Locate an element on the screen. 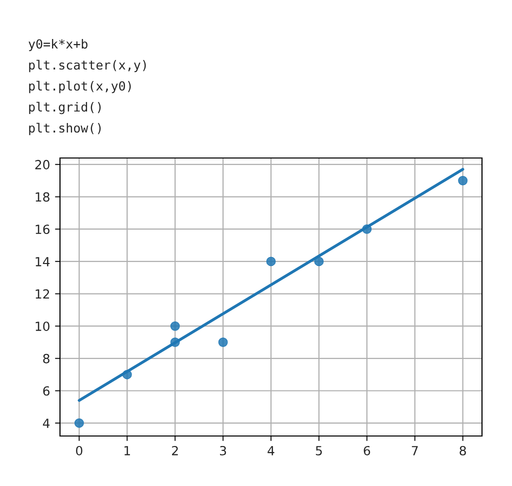 The height and width of the screenshot is (486, 512). x-tick-label: 5 is located at coordinates (319, 451).